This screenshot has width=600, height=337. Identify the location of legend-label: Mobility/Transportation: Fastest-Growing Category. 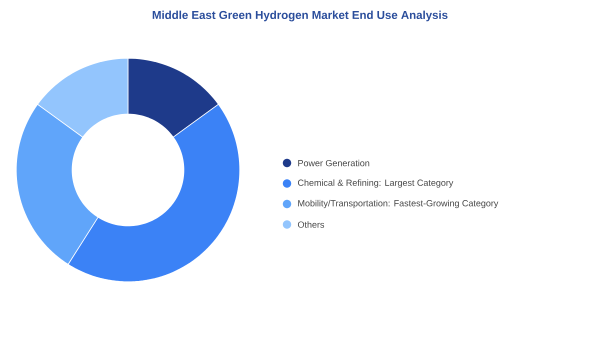
(398, 204).